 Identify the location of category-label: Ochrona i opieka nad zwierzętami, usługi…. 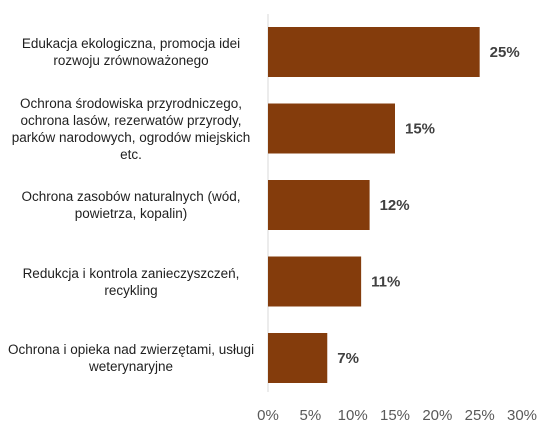
(131, 358).